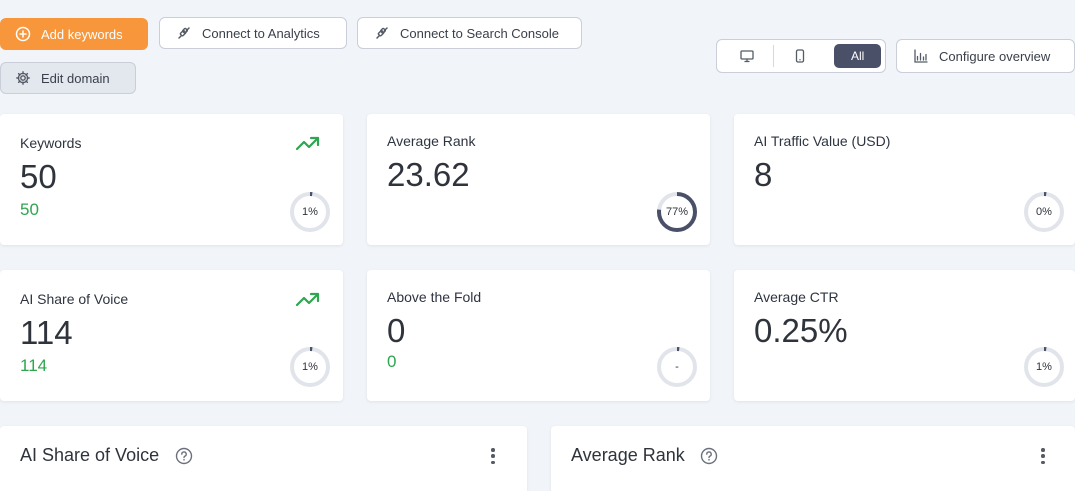  What do you see at coordinates (261, 33) in the screenshot?
I see `connect-analytics-label: Connect to Analytics` at bounding box center [261, 33].